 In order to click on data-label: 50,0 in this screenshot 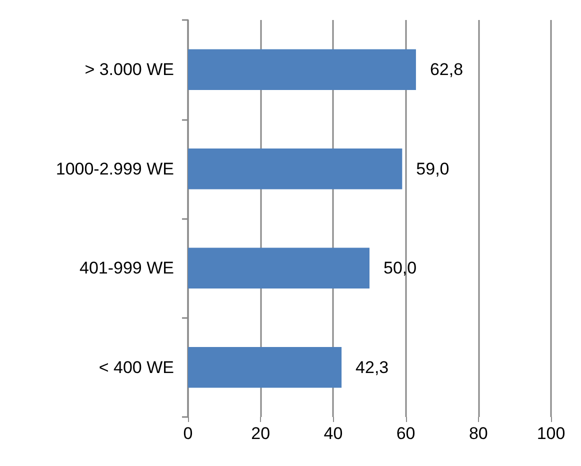, I will do `click(400, 268)`.